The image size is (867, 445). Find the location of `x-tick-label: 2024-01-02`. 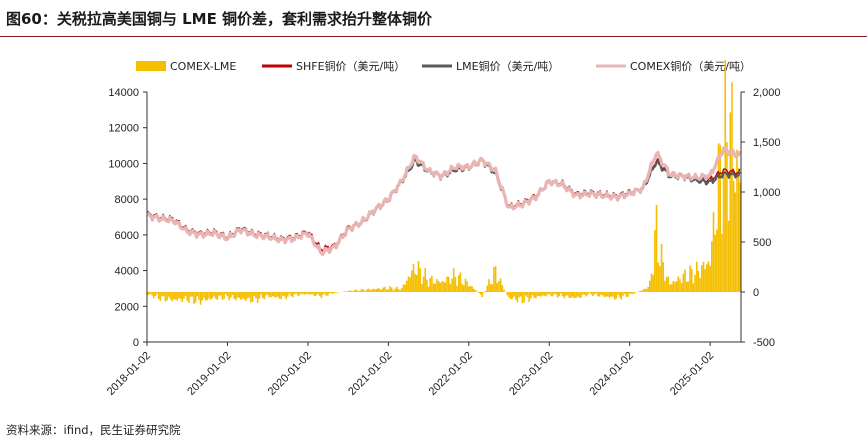

x-tick-label: 2024-01-02 is located at coordinates (612, 374).